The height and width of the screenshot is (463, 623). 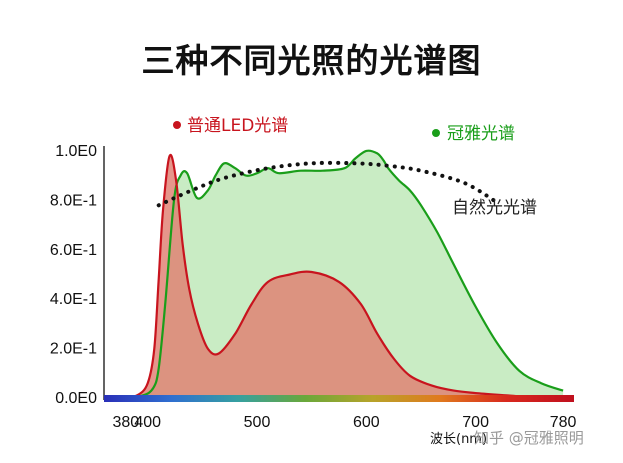 What do you see at coordinates (436, 133) in the screenshot?
I see `legend-guanya-marker` at bounding box center [436, 133].